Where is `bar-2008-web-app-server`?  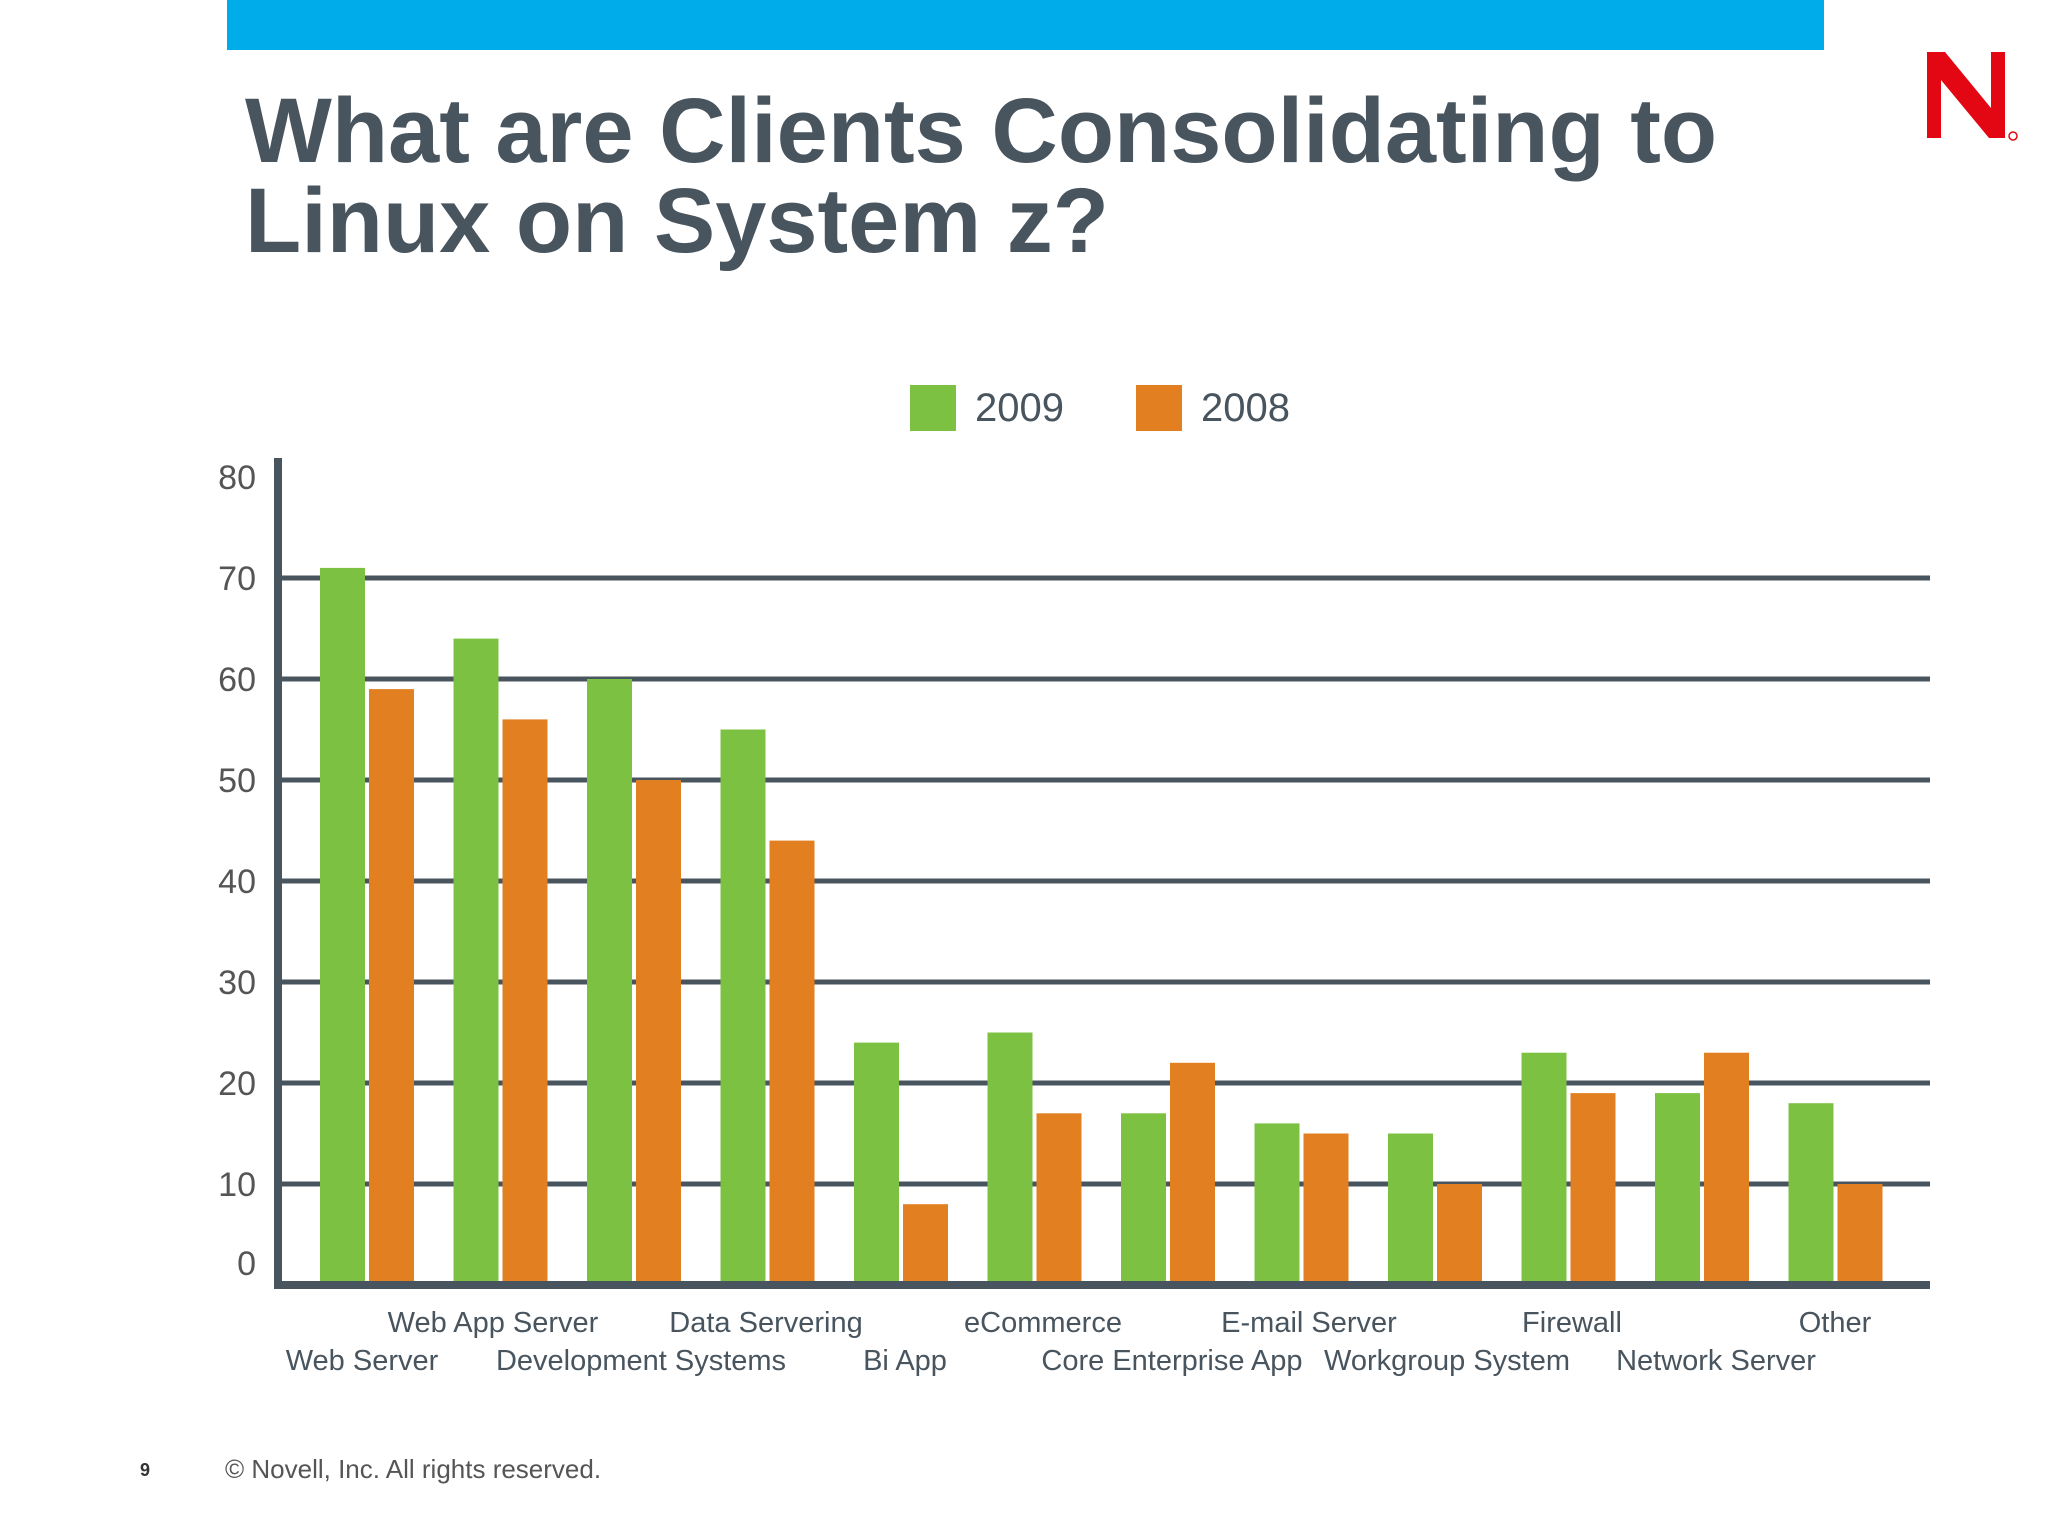
bar-2008-web-app-server is located at coordinates (525, 1002).